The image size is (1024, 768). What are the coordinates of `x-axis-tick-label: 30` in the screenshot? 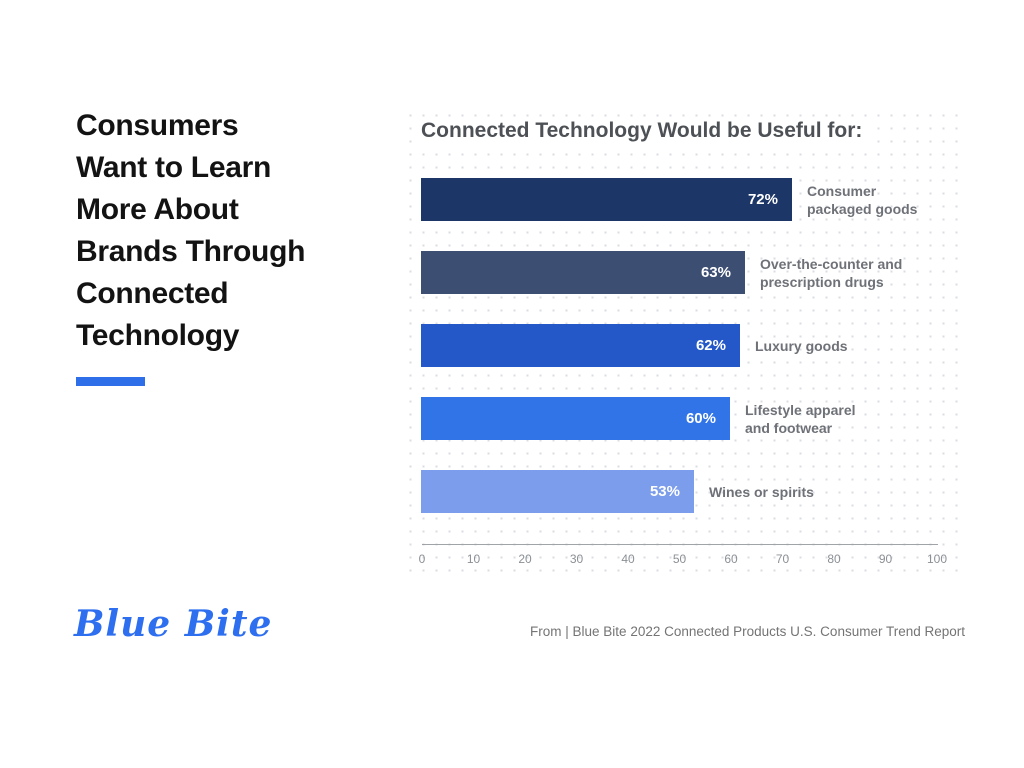 It's located at (576, 559).